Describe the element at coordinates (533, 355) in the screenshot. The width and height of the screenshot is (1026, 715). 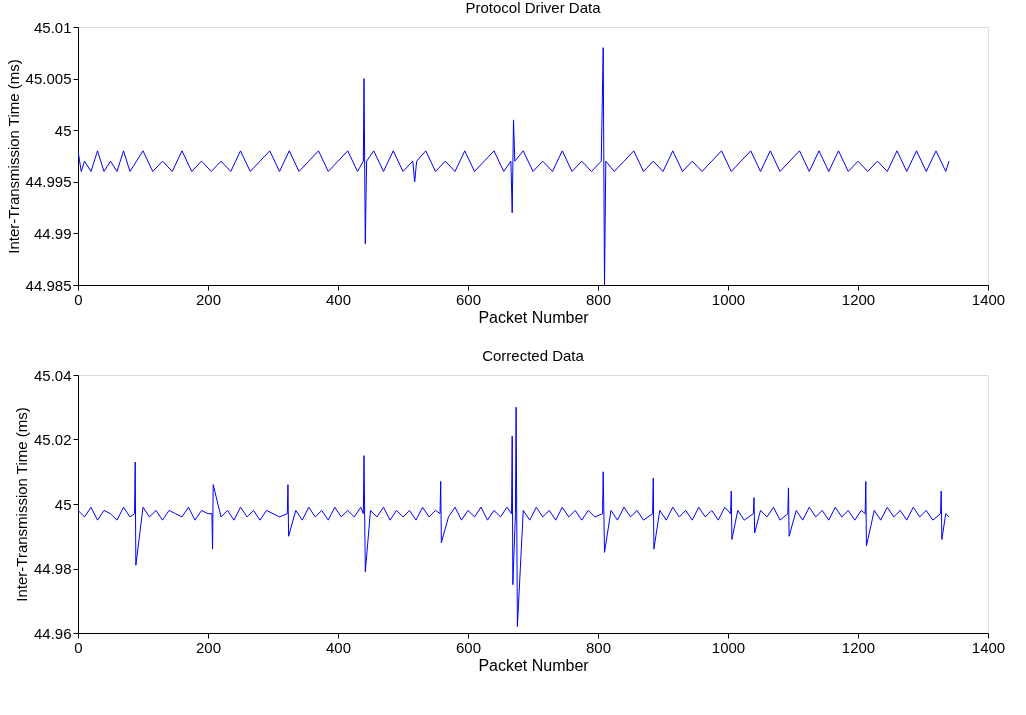
I see `chart-title: Corrected Data` at that location.